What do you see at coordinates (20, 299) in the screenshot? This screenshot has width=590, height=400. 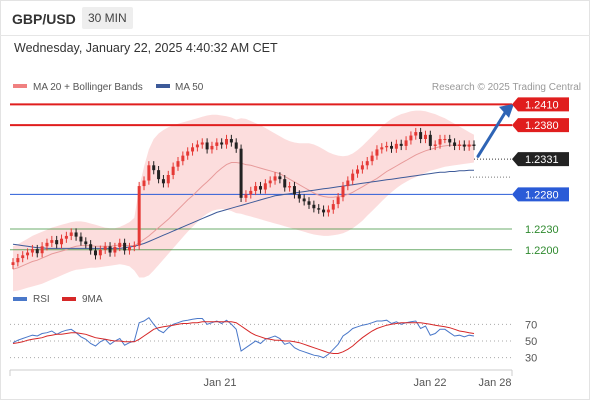 I see `rsi-legend-swatch` at bounding box center [20, 299].